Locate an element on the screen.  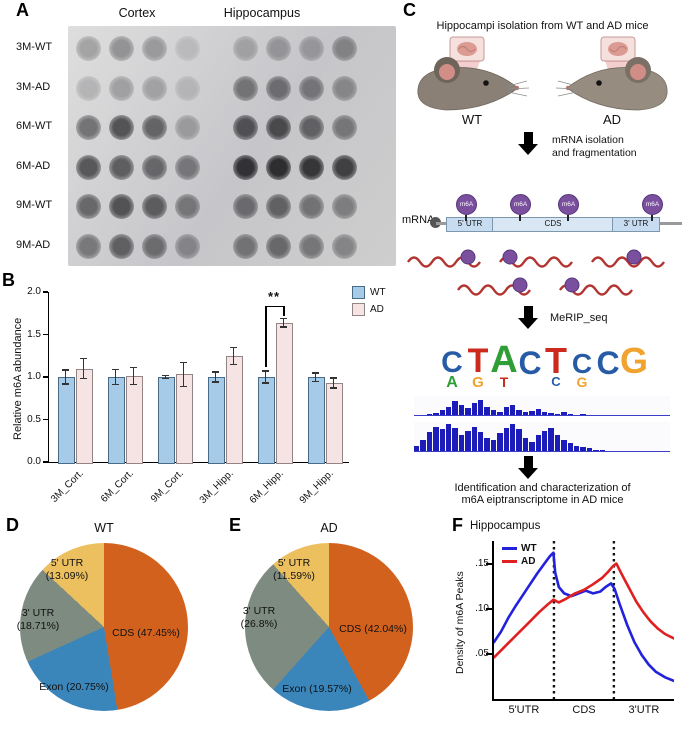
mrna-diagram: mRNA 5' UTR CDS 3' UTR m6A m6A m6A m6A is located at coordinates (542, 216).